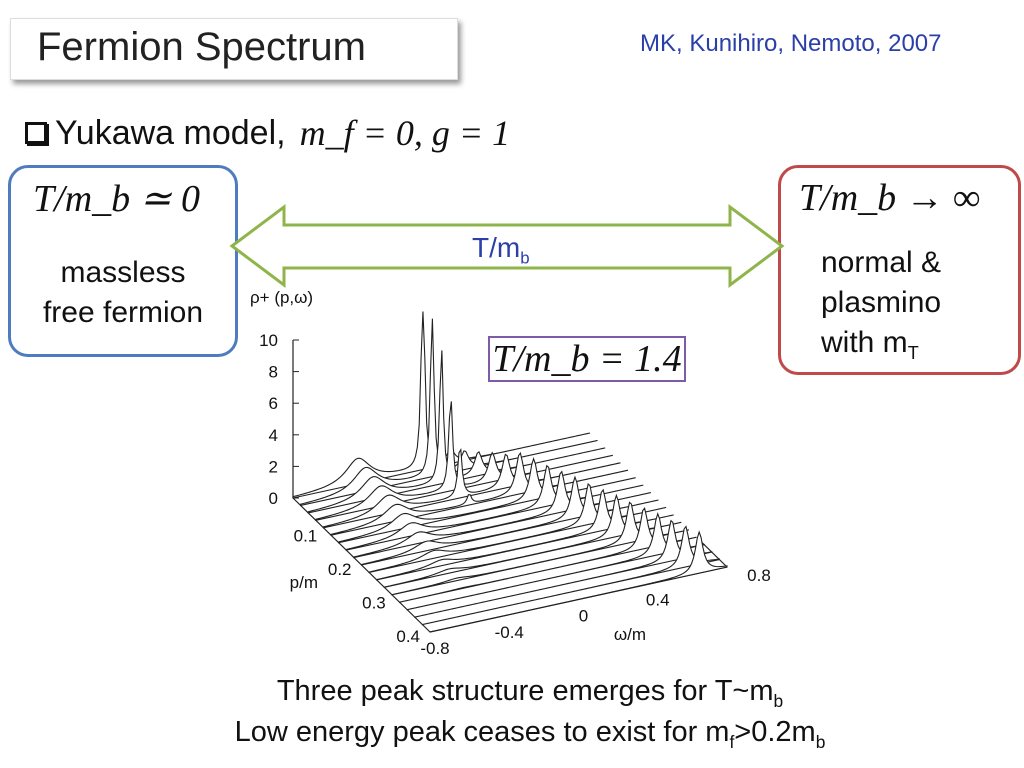 This screenshot has height=768, width=1024. Describe the element at coordinates (273, 403) in the screenshot. I see `z-tick-label: 6` at that location.